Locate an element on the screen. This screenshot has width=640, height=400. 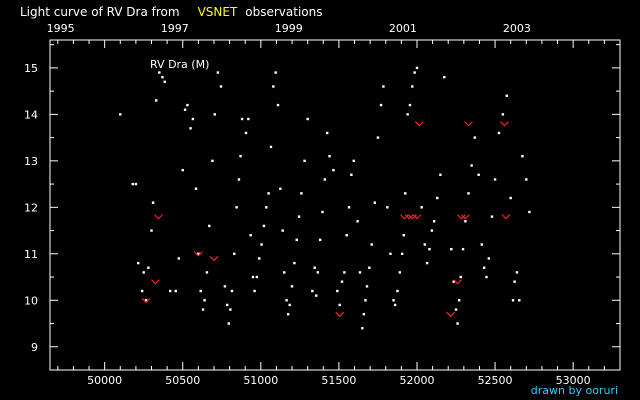
top-year-label: 1999 is located at coordinates (289, 28).